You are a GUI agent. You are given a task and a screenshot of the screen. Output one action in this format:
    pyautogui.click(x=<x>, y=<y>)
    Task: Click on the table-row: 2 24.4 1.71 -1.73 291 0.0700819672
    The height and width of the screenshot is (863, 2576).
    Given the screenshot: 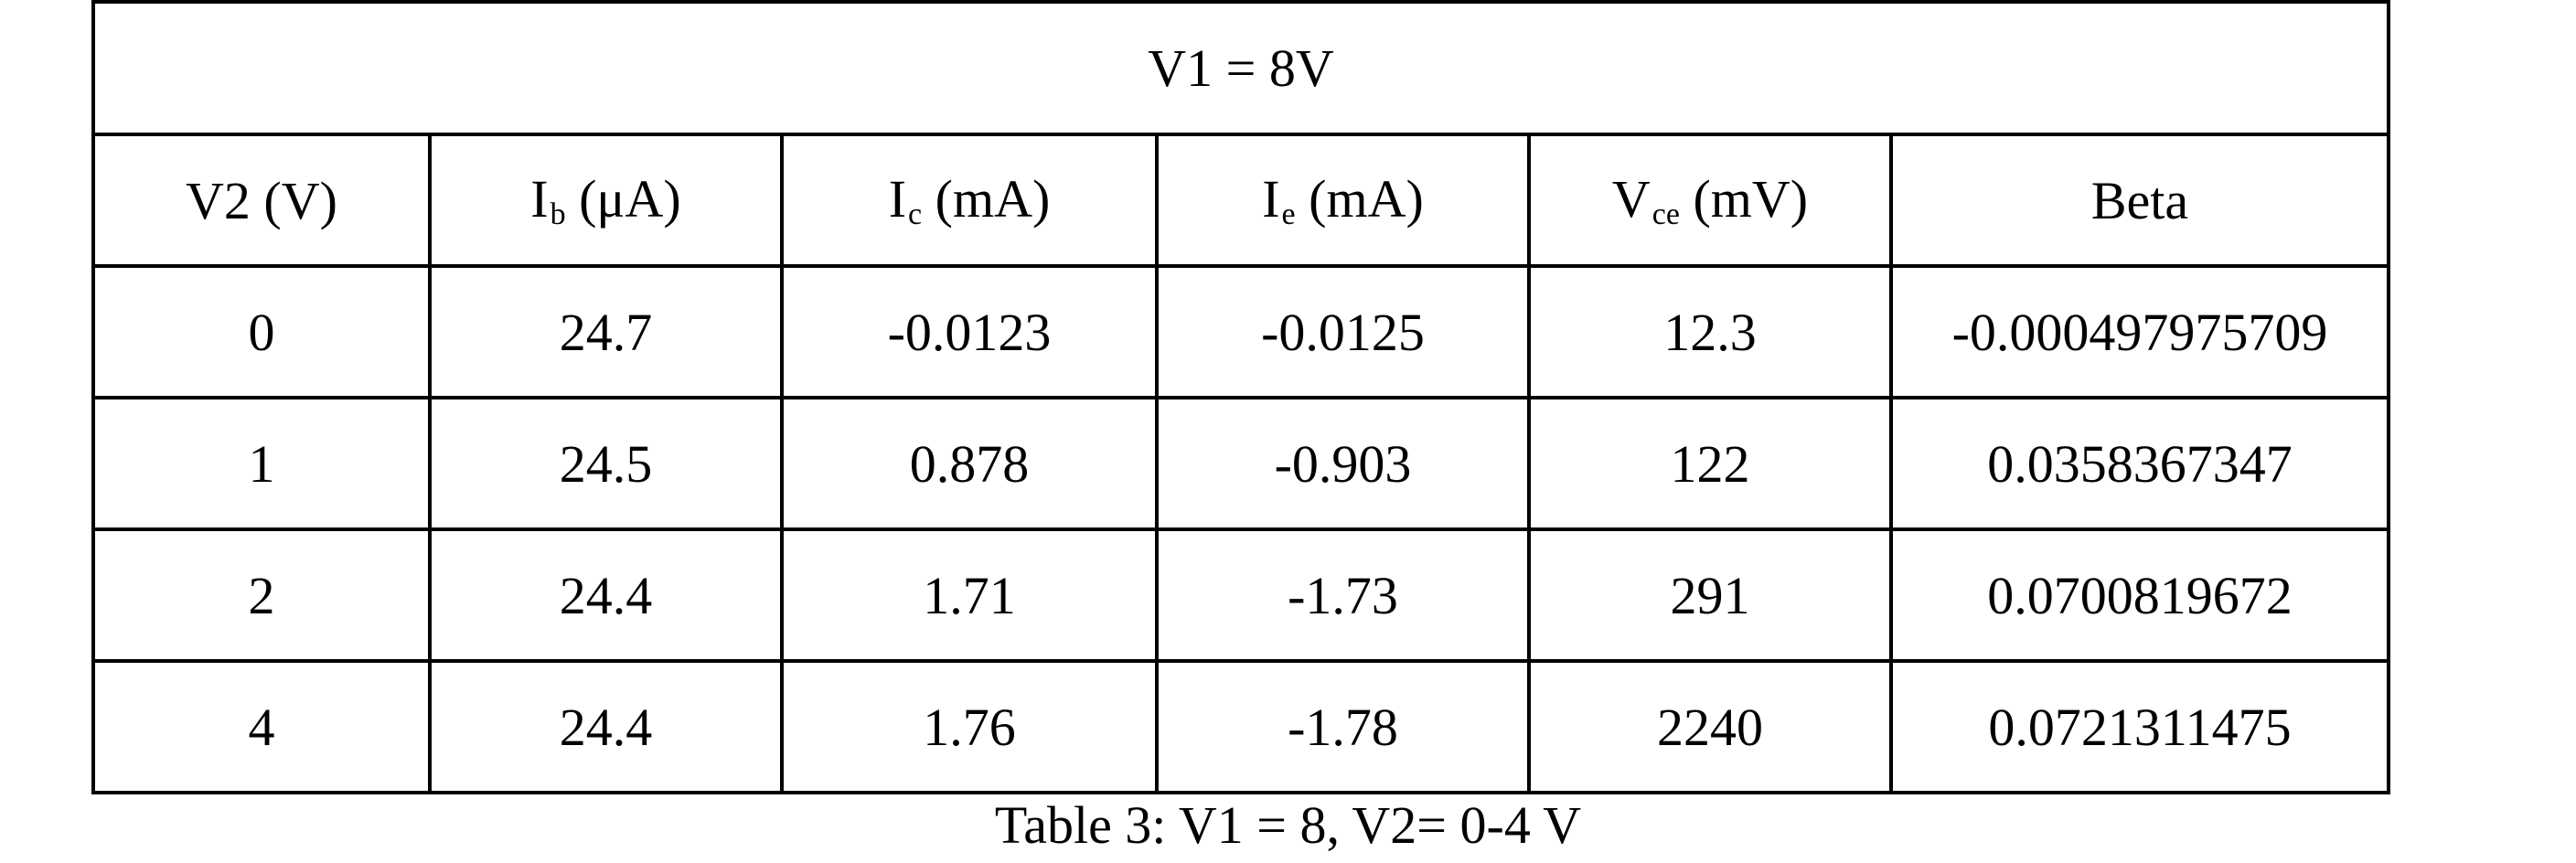 What is the action you would take?
    pyautogui.click(x=1241, y=595)
    